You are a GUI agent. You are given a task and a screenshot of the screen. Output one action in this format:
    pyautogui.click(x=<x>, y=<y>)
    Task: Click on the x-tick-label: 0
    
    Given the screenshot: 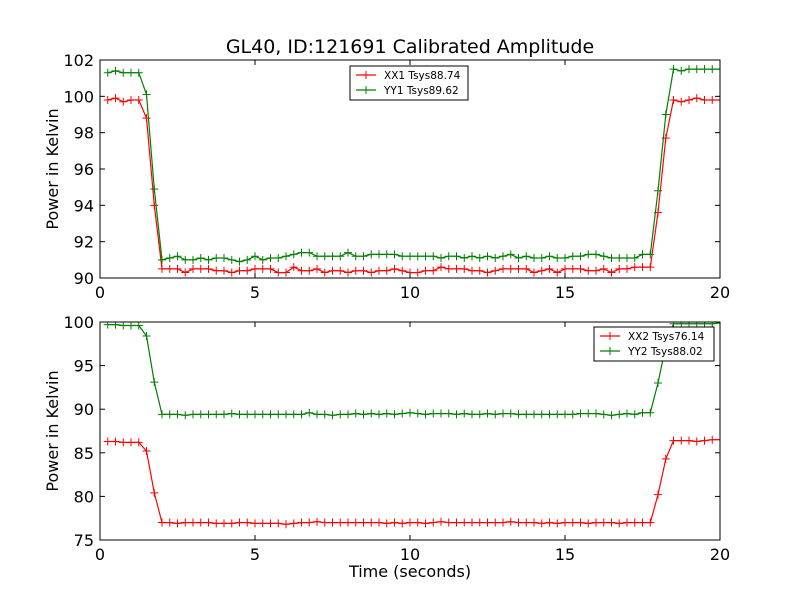 What is the action you would take?
    pyautogui.click(x=100, y=292)
    